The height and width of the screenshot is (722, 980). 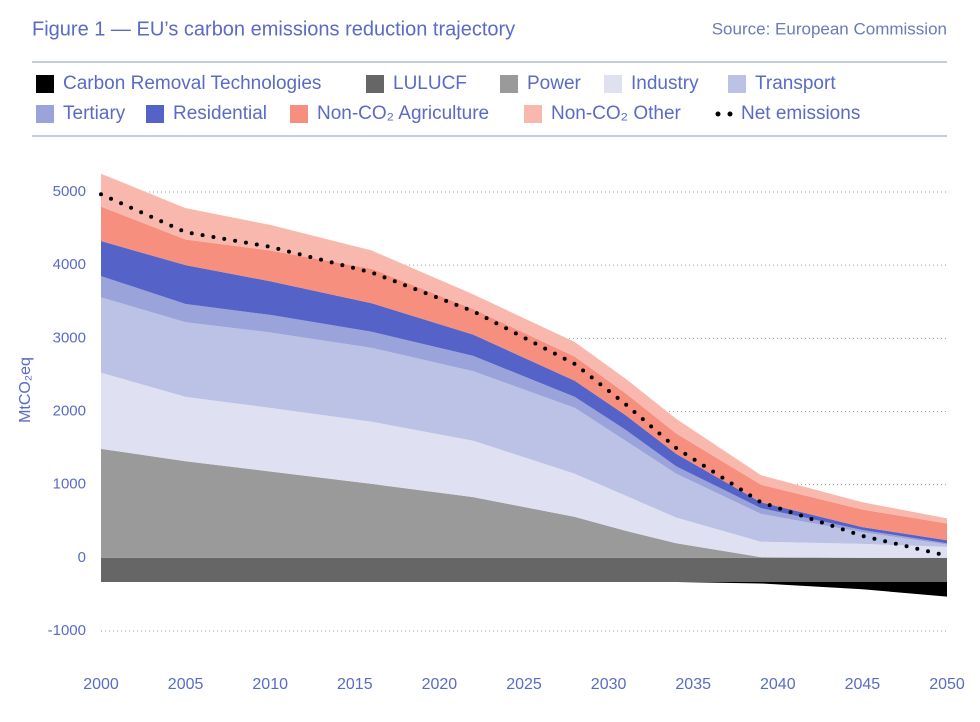 What do you see at coordinates (829, 28) in the screenshot?
I see `source: Source: European Commission` at bounding box center [829, 28].